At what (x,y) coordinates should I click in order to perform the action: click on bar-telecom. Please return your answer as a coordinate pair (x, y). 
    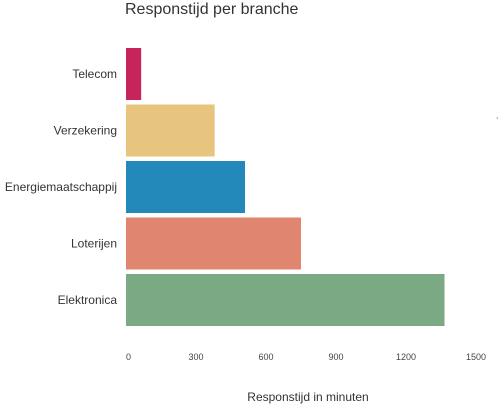
    Looking at the image, I should click on (134, 74).